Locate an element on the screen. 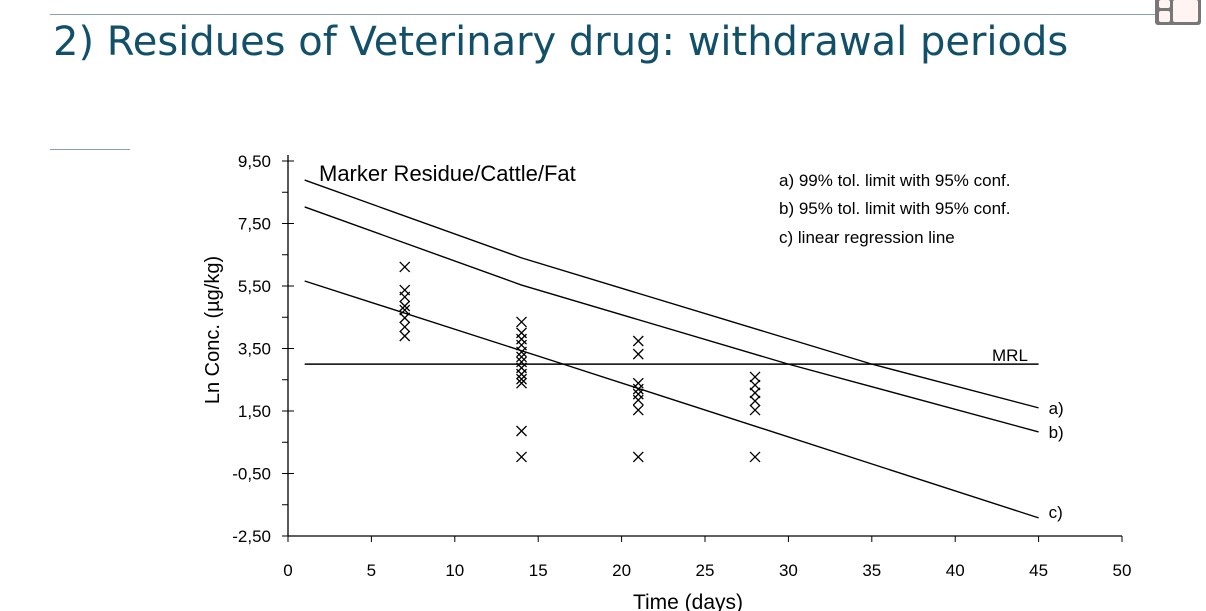  x-tick-label: 50 is located at coordinates (1122, 570).